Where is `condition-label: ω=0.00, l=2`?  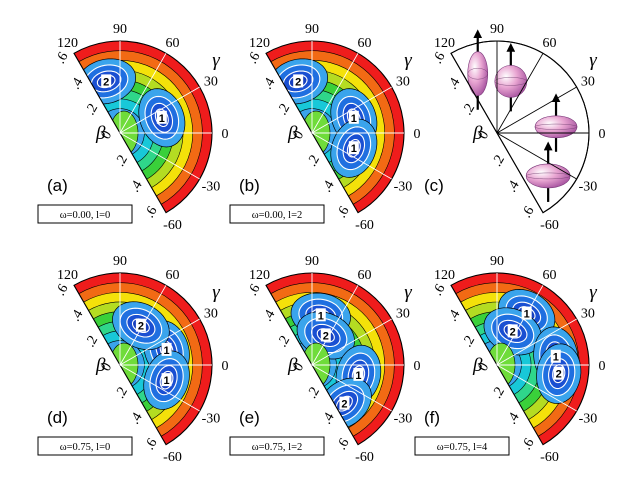
condition-label: ω=0.00, l=2 is located at coordinates (277, 215).